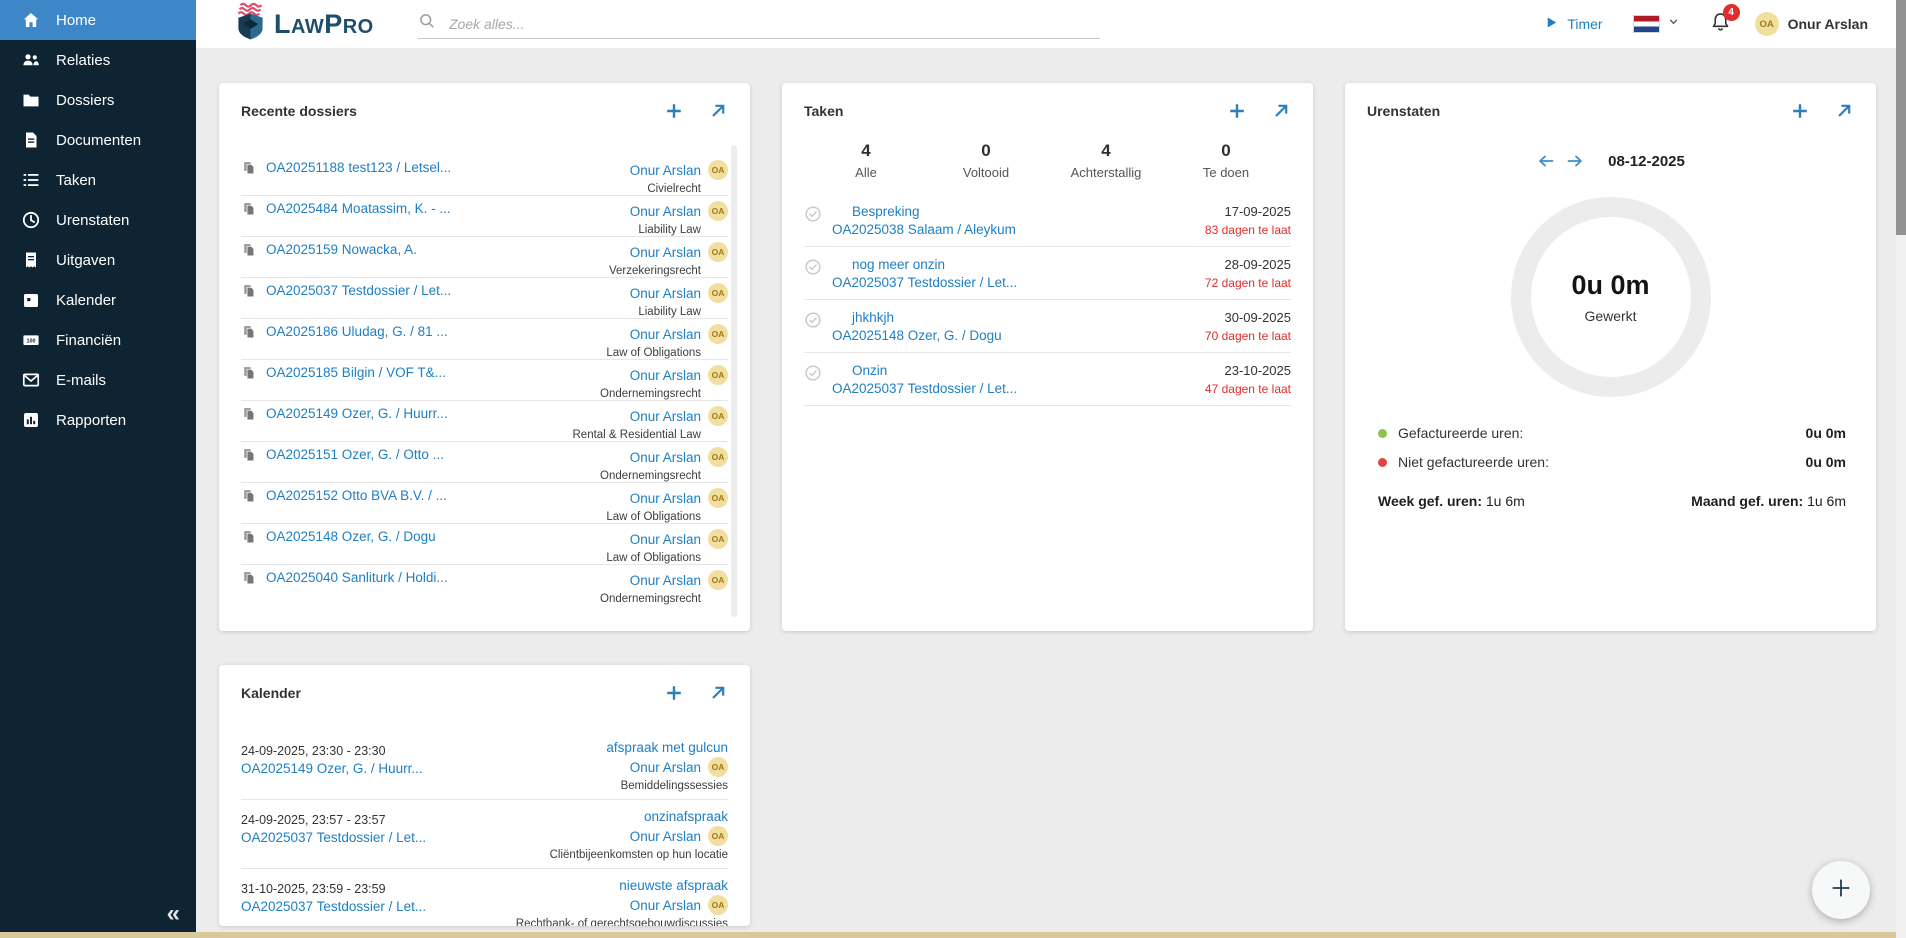  What do you see at coordinates (1800, 111) in the screenshot?
I see `add-timesheet-button` at bounding box center [1800, 111].